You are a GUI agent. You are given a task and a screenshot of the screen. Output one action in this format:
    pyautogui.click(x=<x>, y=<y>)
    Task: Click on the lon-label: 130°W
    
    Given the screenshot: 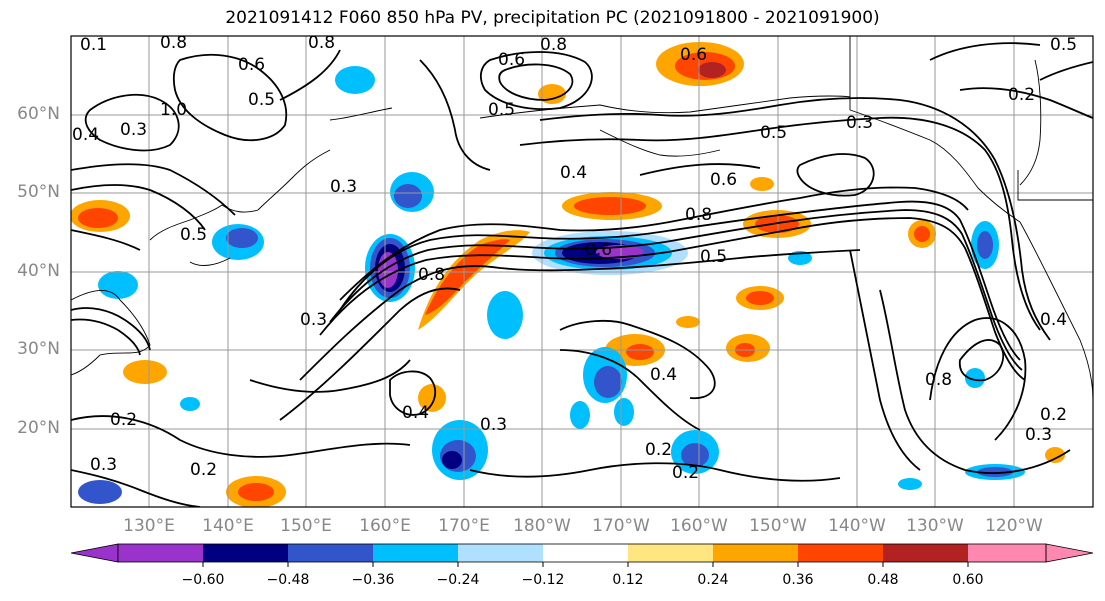 What is the action you would take?
    pyautogui.click(x=935, y=526)
    